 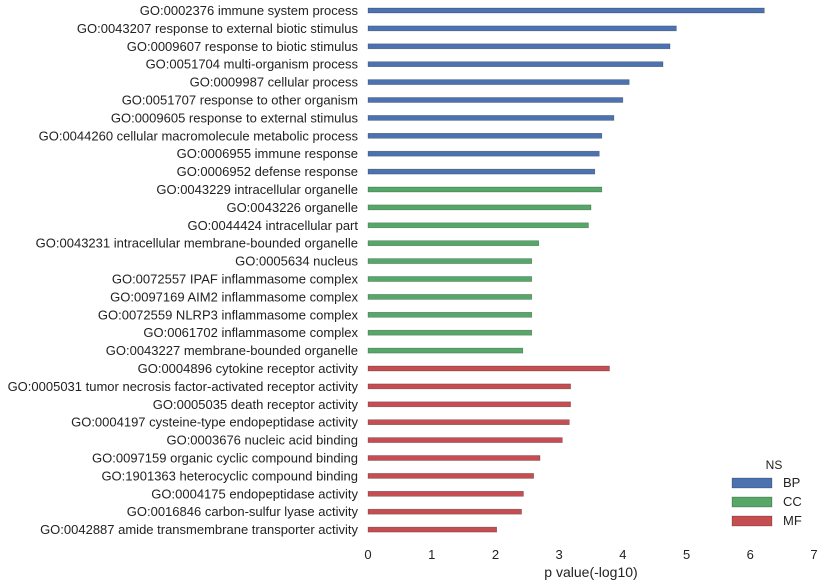 What do you see at coordinates (752, 502) in the screenshot?
I see `legend-swatch-cc` at bounding box center [752, 502].